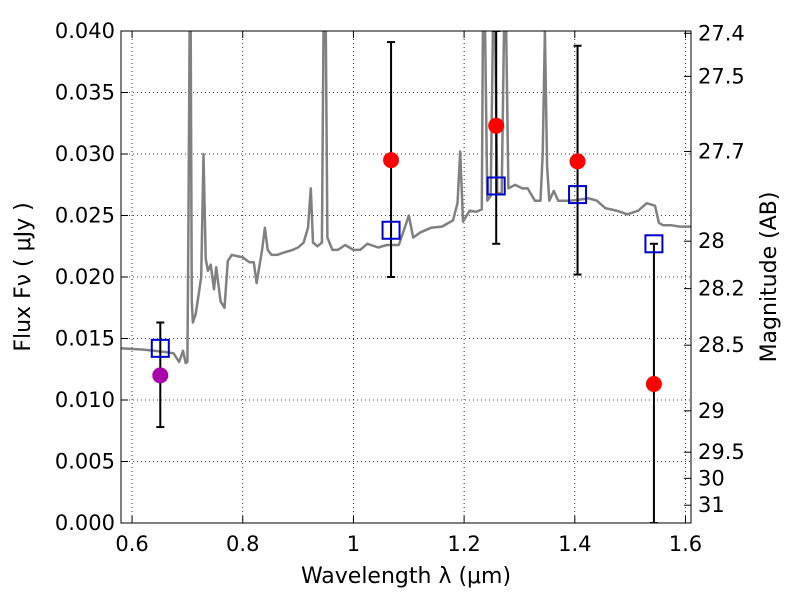 The height and width of the screenshot is (604, 800). I want to click on x-tick-label: 0.6, so click(131, 544).